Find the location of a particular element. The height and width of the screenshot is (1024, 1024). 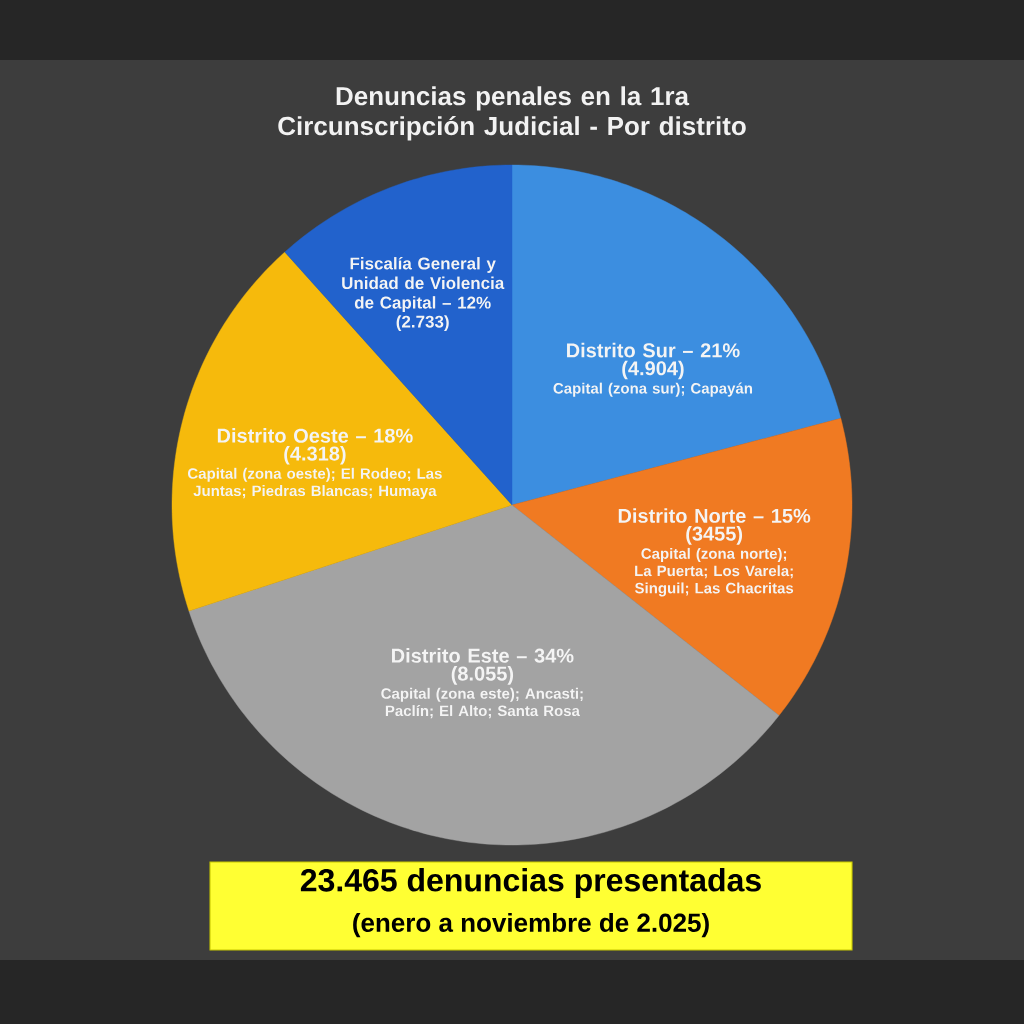

text: 23.465 denuncias presentadas is located at coordinates (530, 883).